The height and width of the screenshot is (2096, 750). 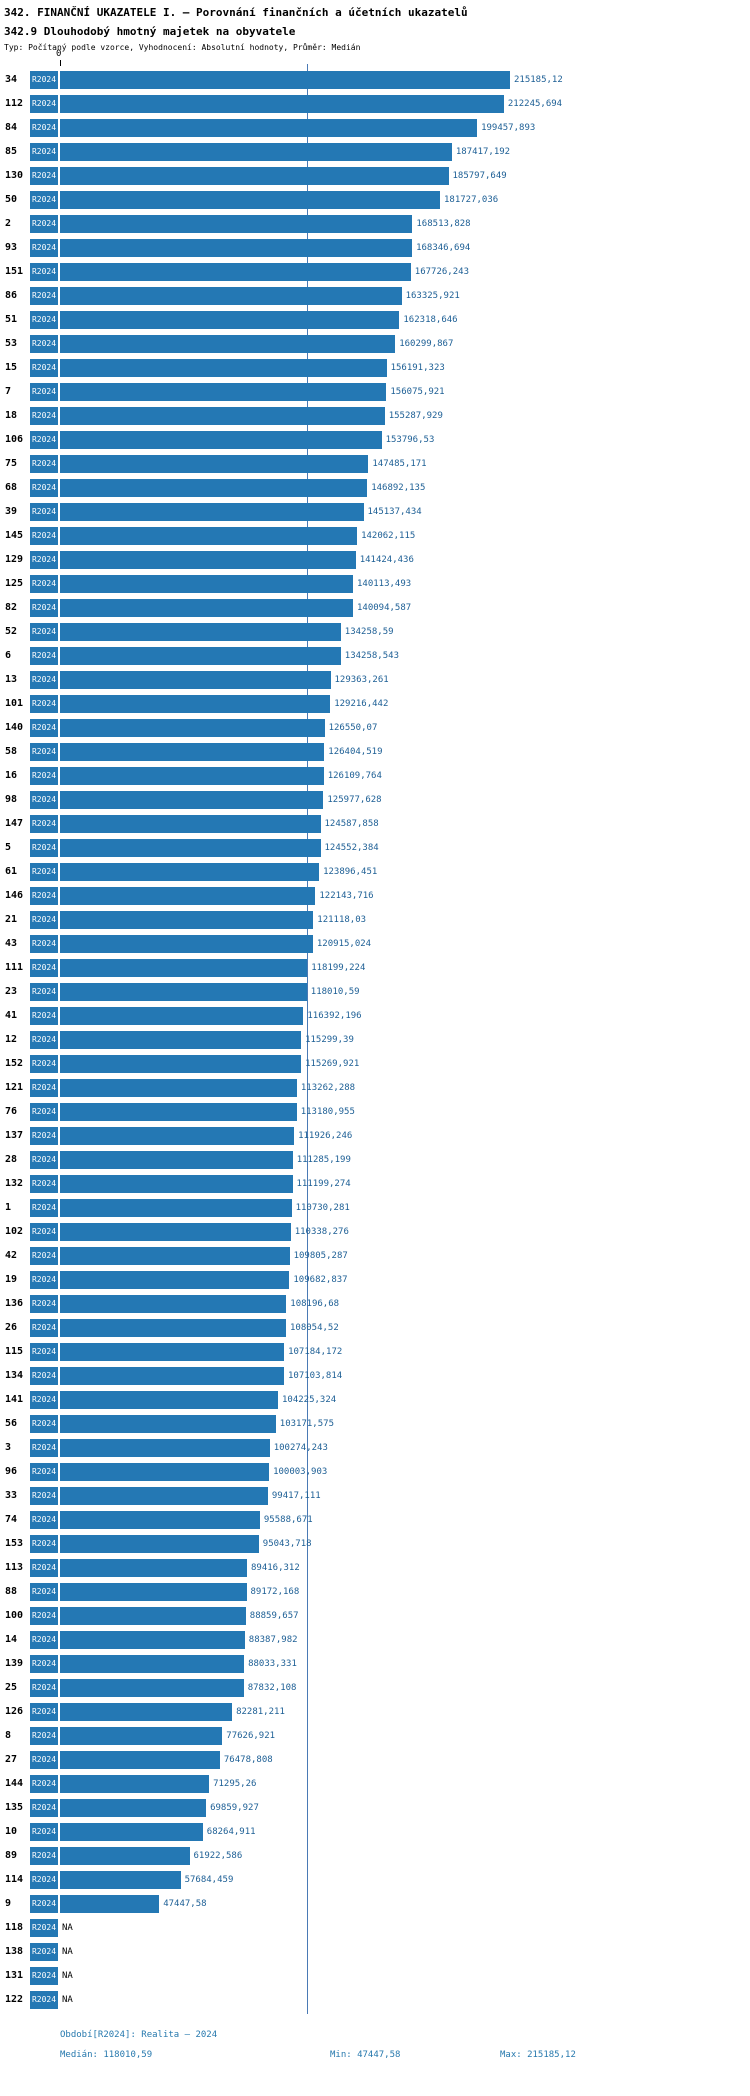 What do you see at coordinates (11, 679) in the screenshot?
I see `row-id: 13` at bounding box center [11, 679].